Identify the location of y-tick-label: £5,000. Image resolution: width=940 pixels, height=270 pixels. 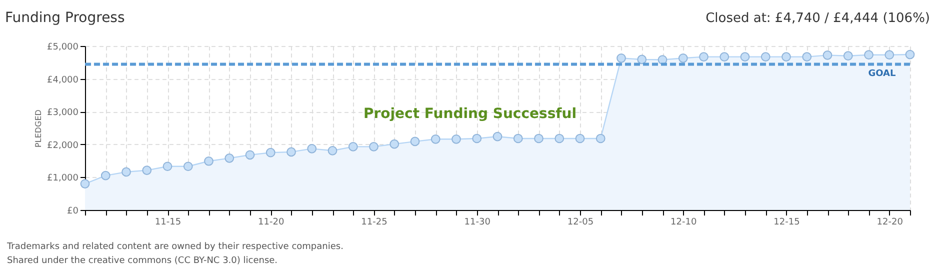
(63, 47).